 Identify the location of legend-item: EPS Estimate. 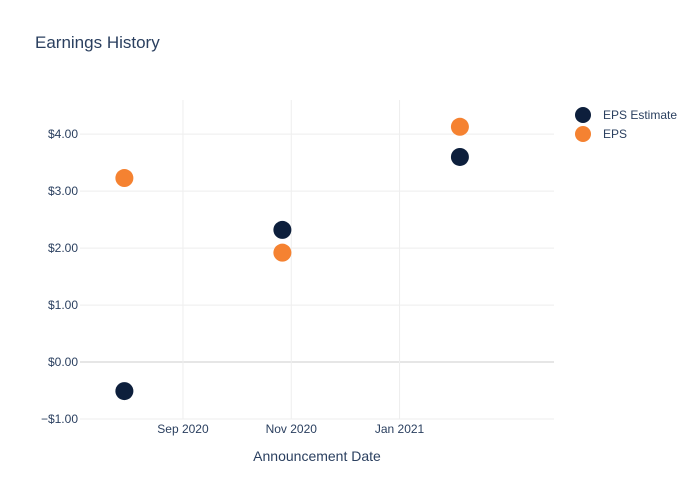
(626, 115).